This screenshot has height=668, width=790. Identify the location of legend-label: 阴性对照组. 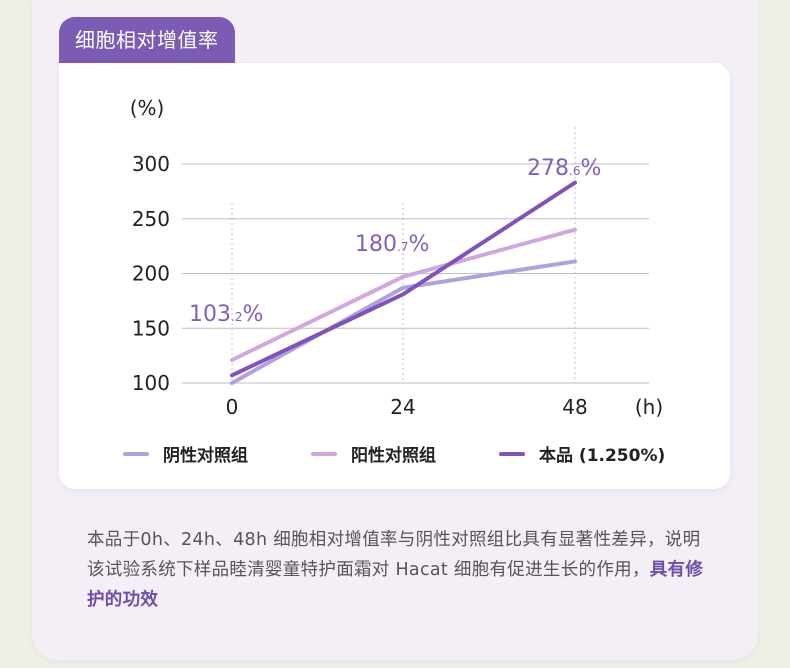
(205, 456).